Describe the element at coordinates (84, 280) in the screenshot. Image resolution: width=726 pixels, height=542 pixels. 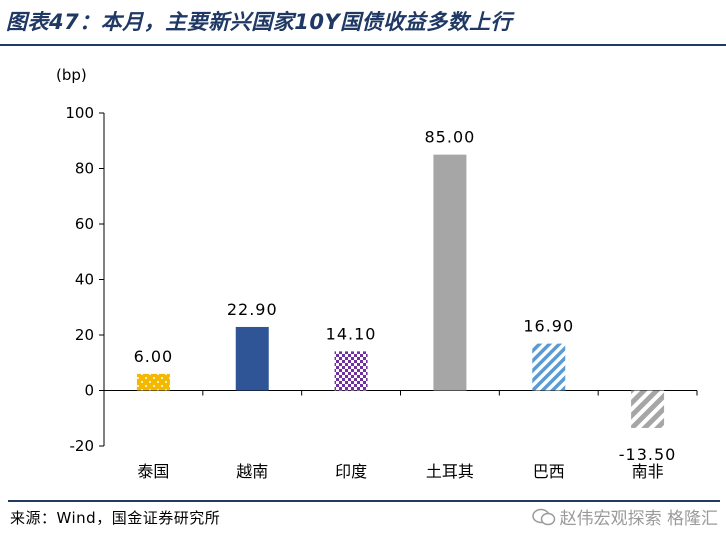
I see `y-tick-label: 40` at that location.